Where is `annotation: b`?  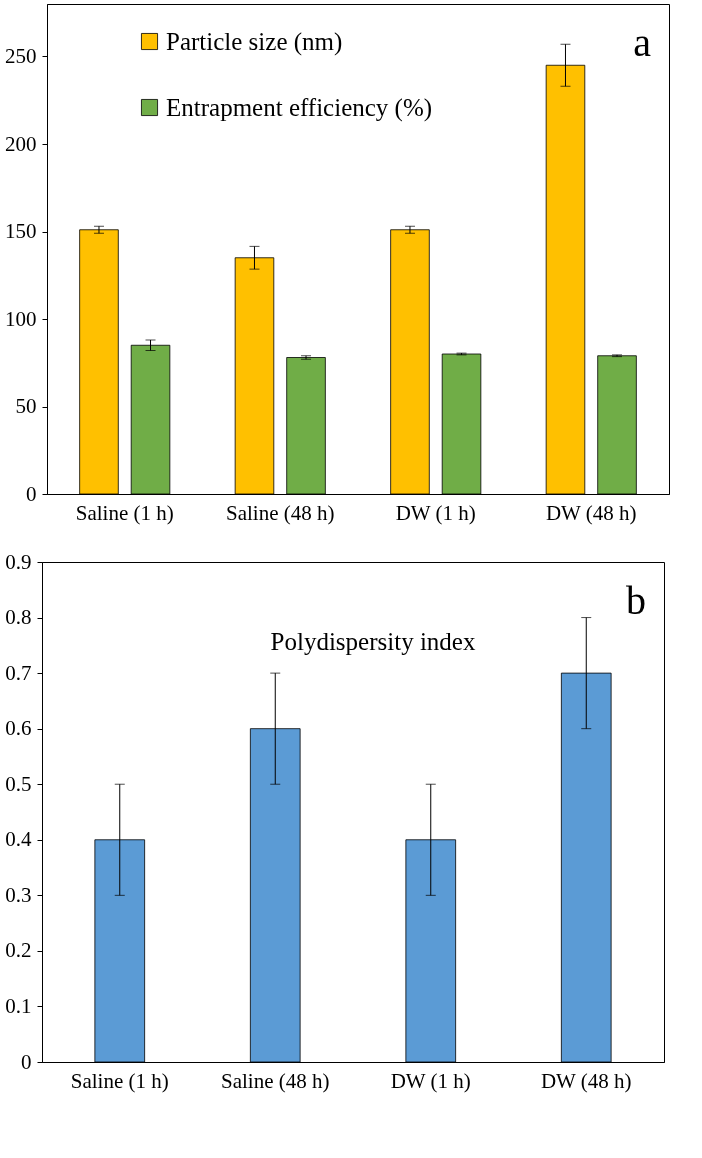 annotation: b is located at coordinates (636, 600).